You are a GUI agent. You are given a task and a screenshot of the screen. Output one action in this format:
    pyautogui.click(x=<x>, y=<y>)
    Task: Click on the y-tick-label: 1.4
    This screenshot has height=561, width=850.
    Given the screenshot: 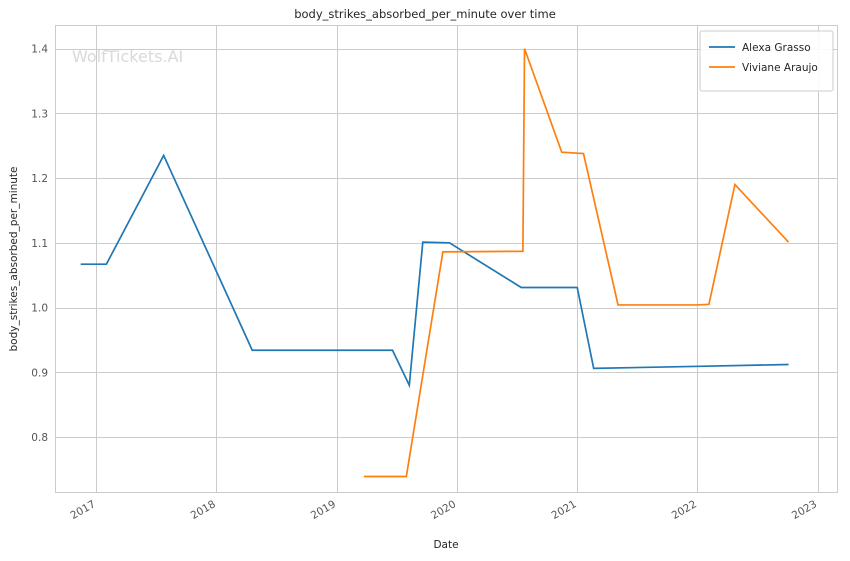 What is the action you would take?
    pyautogui.click(x=39, y=50)
    